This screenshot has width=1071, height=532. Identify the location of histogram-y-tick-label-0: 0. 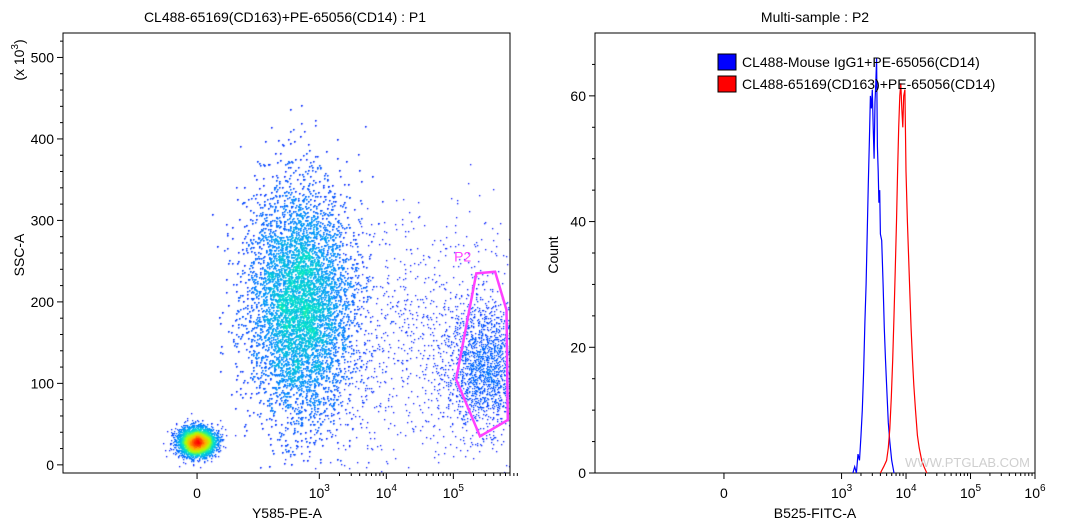
(582, 473).